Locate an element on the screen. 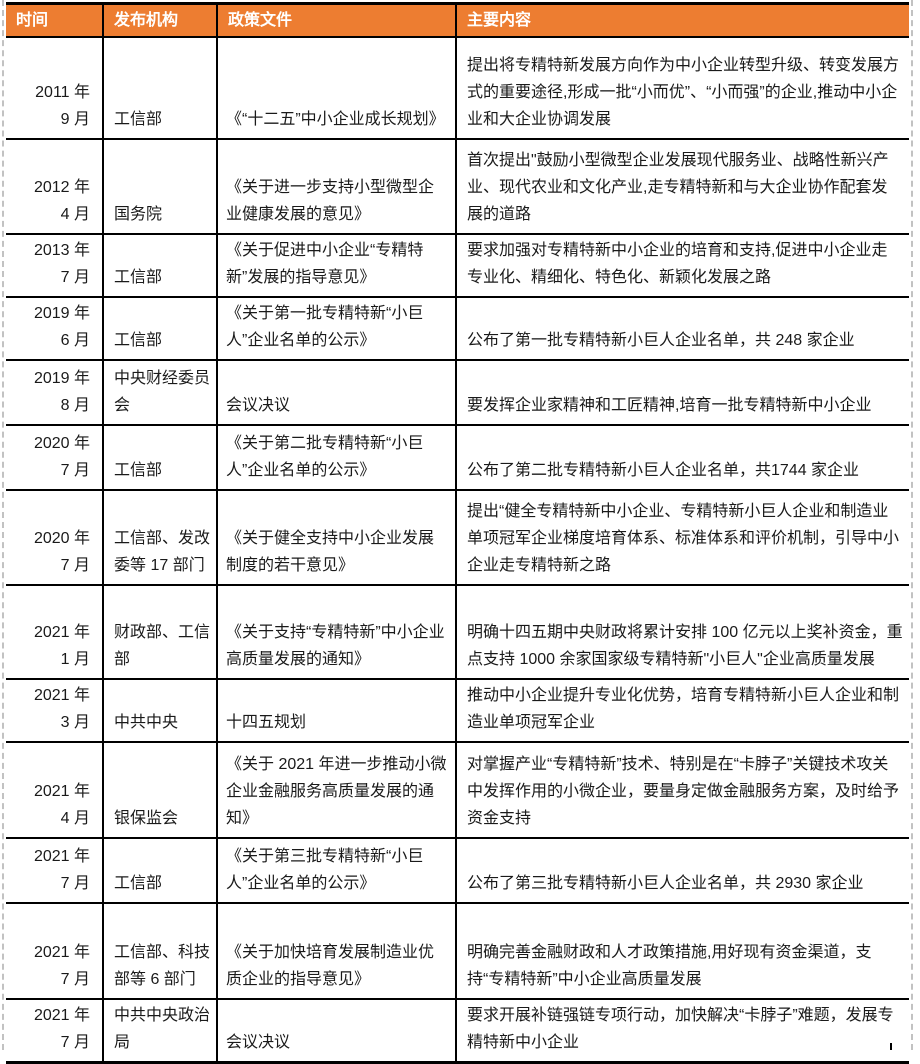 The image size is (920, 1064). cell-policy: 《关于第二批专精特新“小巨人”企业名单的公示》 is located at coordinates (336, 457).